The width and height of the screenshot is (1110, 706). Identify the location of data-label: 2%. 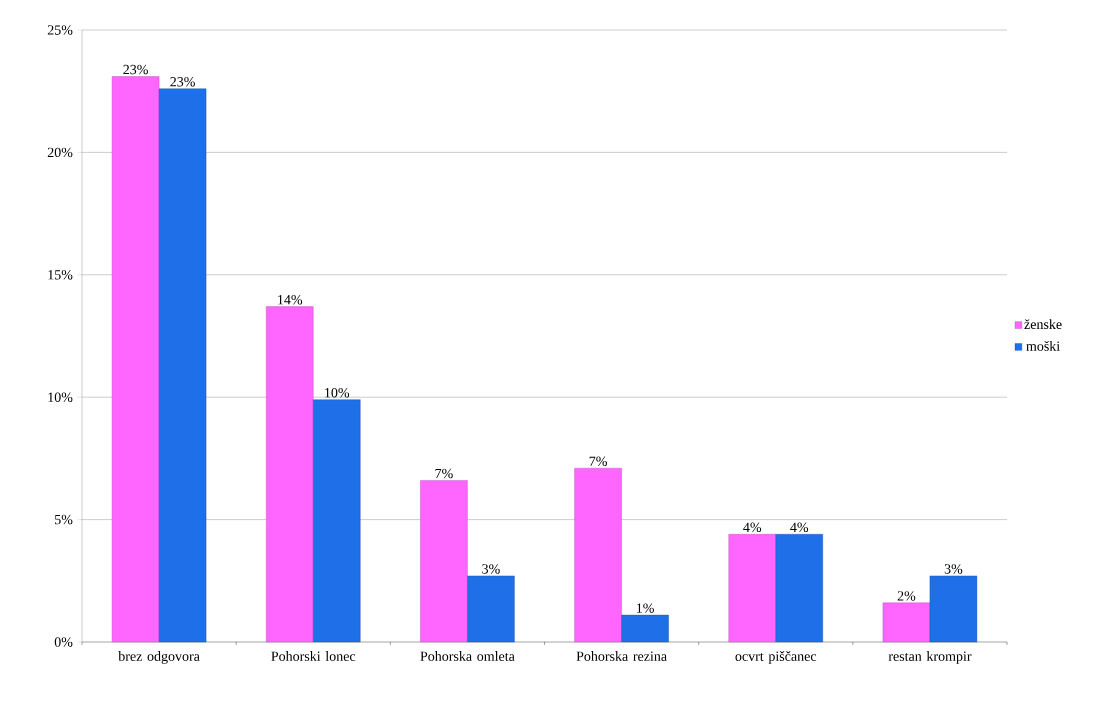
(906, 596).